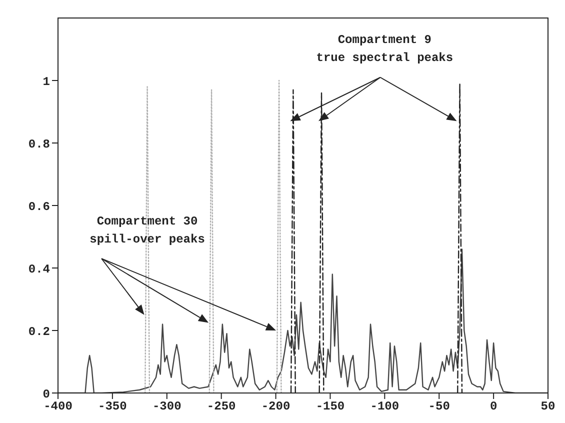  Describe the element at coordinates (147, 230) in the screenshot. I see `annotation: Compartment 30 spill-over peaks` at that location.